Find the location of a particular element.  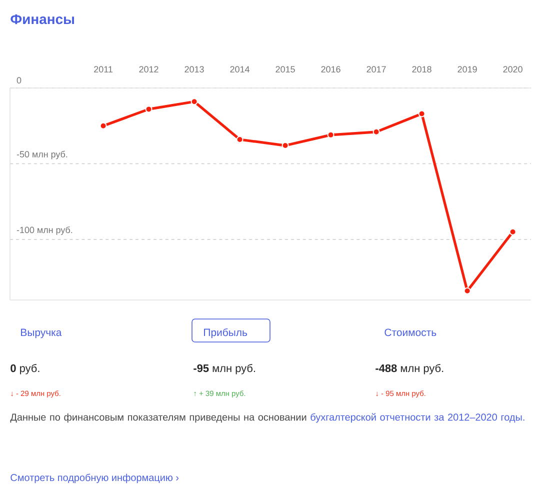

x-tick-label: 2018 is located at coordinates (422, 69).